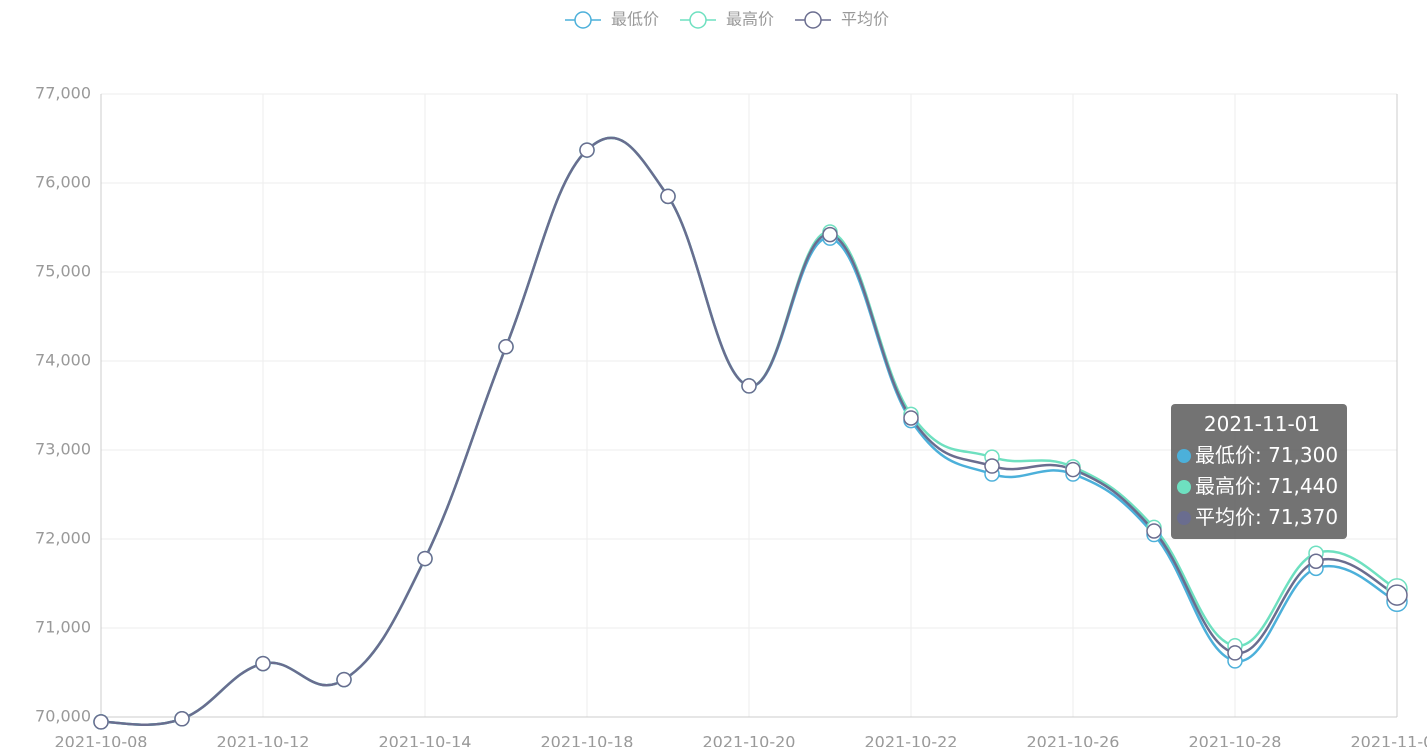 The image size is (1427, 747). I want to click on x-tick-label: 2021-10-08, so click(101, 740).